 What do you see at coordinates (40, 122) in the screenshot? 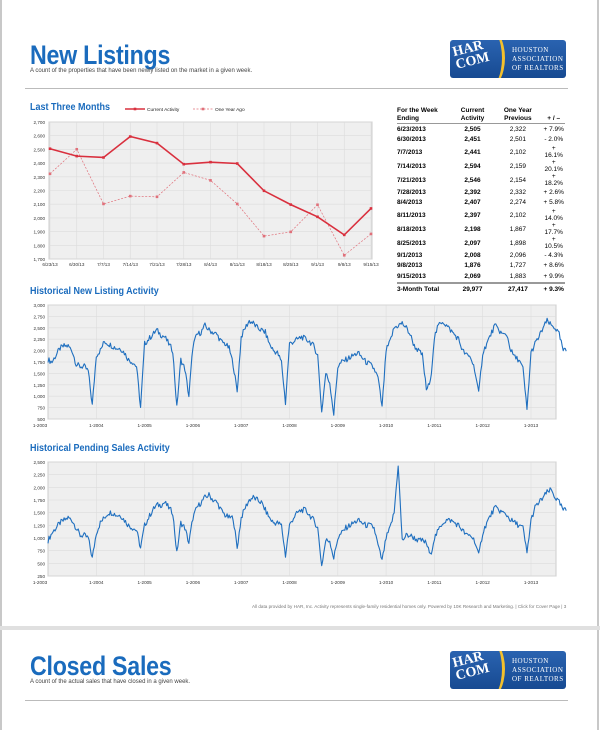
I see `y-tick-label: 2,700` at bounding box center [40, 122].